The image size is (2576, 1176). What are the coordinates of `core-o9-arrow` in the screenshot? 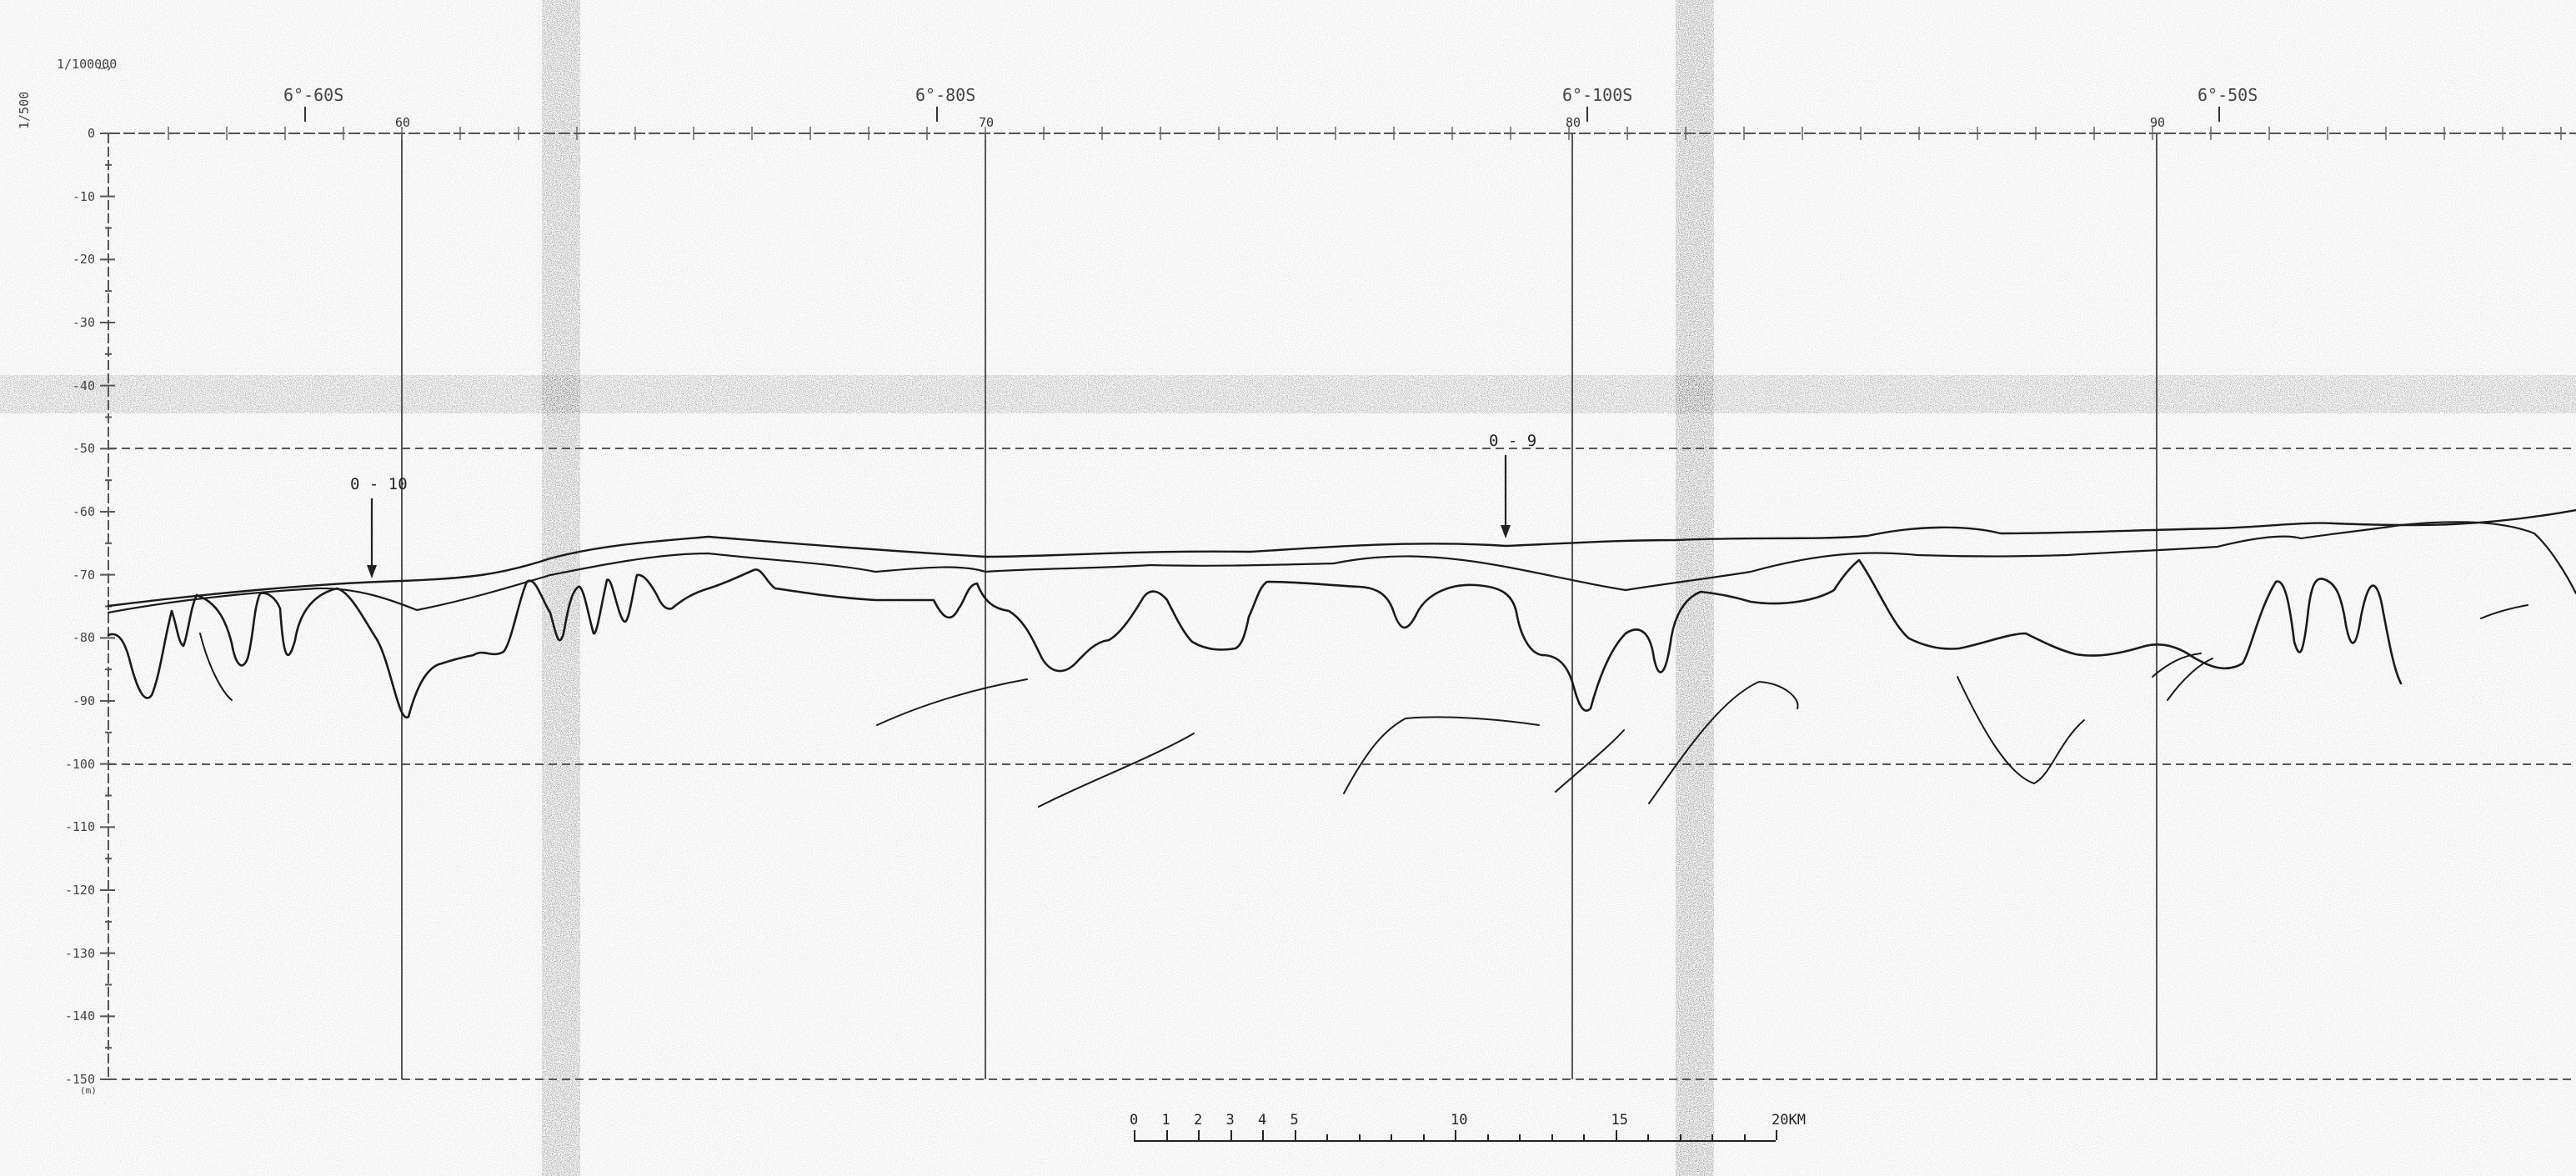 It's located at (1506, 497).